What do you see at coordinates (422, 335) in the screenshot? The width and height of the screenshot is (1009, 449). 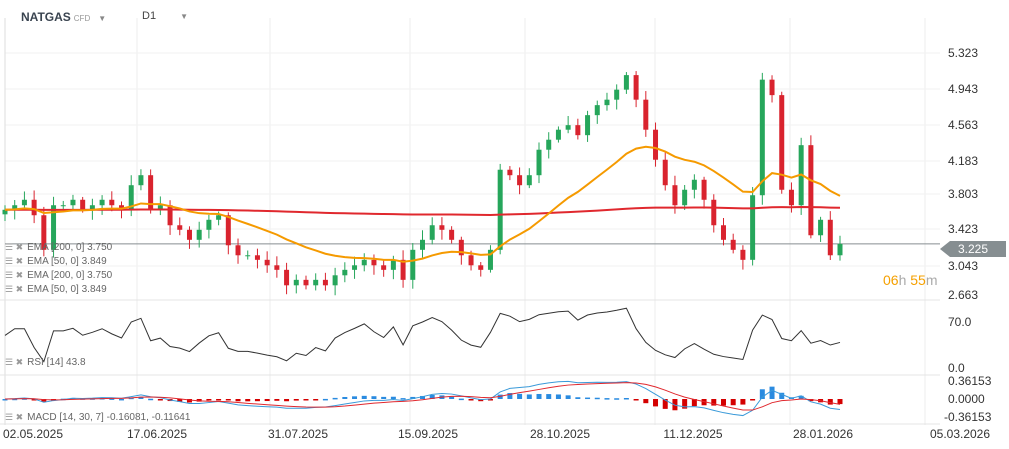 I see `rsi-line` at bounding box center [422, 335].